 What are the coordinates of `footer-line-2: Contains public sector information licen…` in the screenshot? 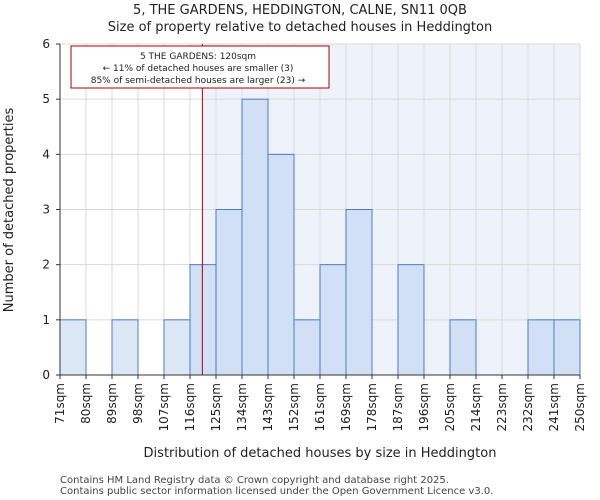 It's located at (276, 491).